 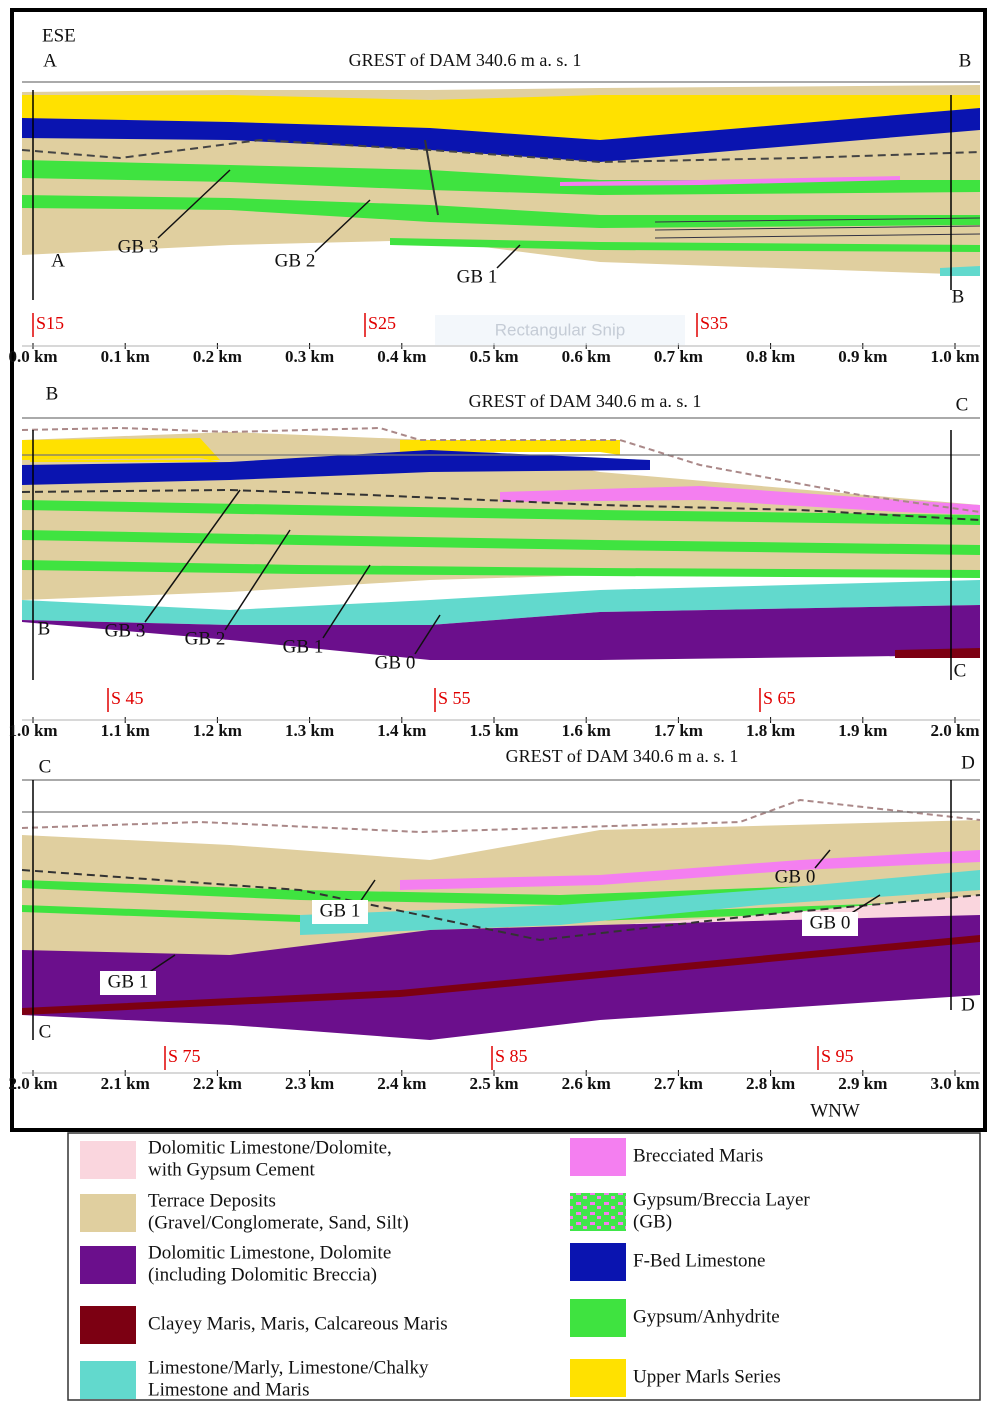 I want to click on km-label: 1.5 km, so click(x=493, y=730).